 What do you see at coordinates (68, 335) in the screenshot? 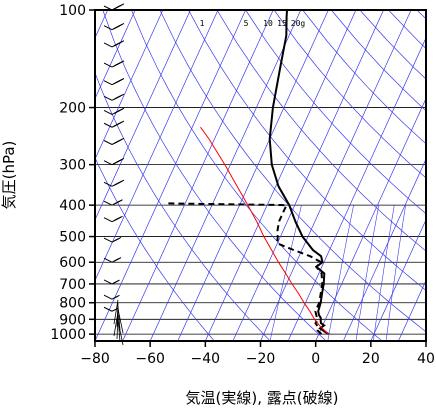
I see `y-tick-label: 1000` at bounding box center [68, 335].